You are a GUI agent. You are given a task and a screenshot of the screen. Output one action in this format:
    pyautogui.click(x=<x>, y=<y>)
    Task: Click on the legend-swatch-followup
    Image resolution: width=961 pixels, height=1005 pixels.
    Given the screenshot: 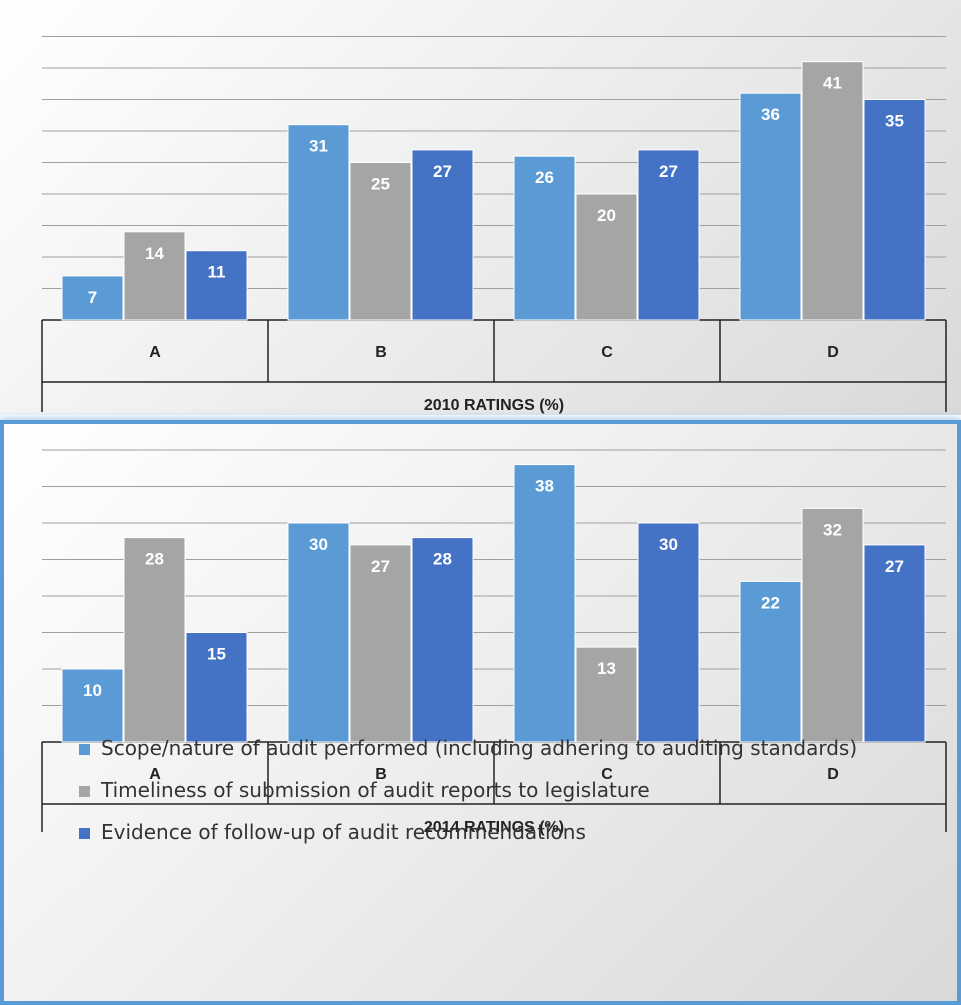 What is the action you would take?
    pyautogui.click(x=84, y=833)
    